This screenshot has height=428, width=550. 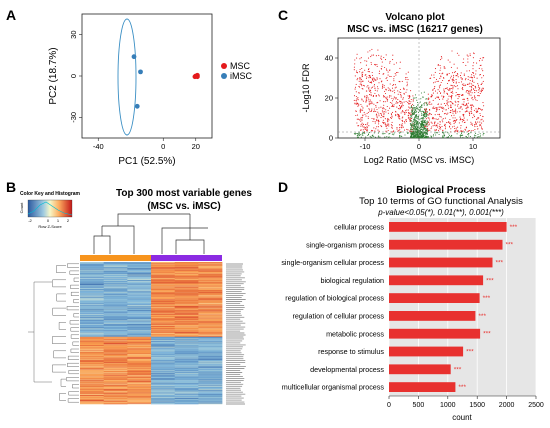 What do you see at coordinates (487, 334) in the screenshot?
I see `go-bar-significance: ***` at bounding box center [487, 334].